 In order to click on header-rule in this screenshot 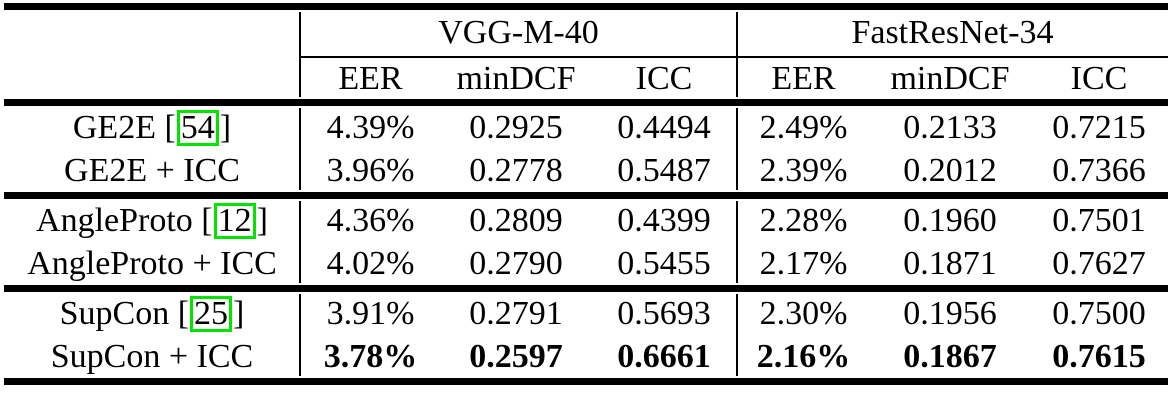, I will do `click(586, 102)`.